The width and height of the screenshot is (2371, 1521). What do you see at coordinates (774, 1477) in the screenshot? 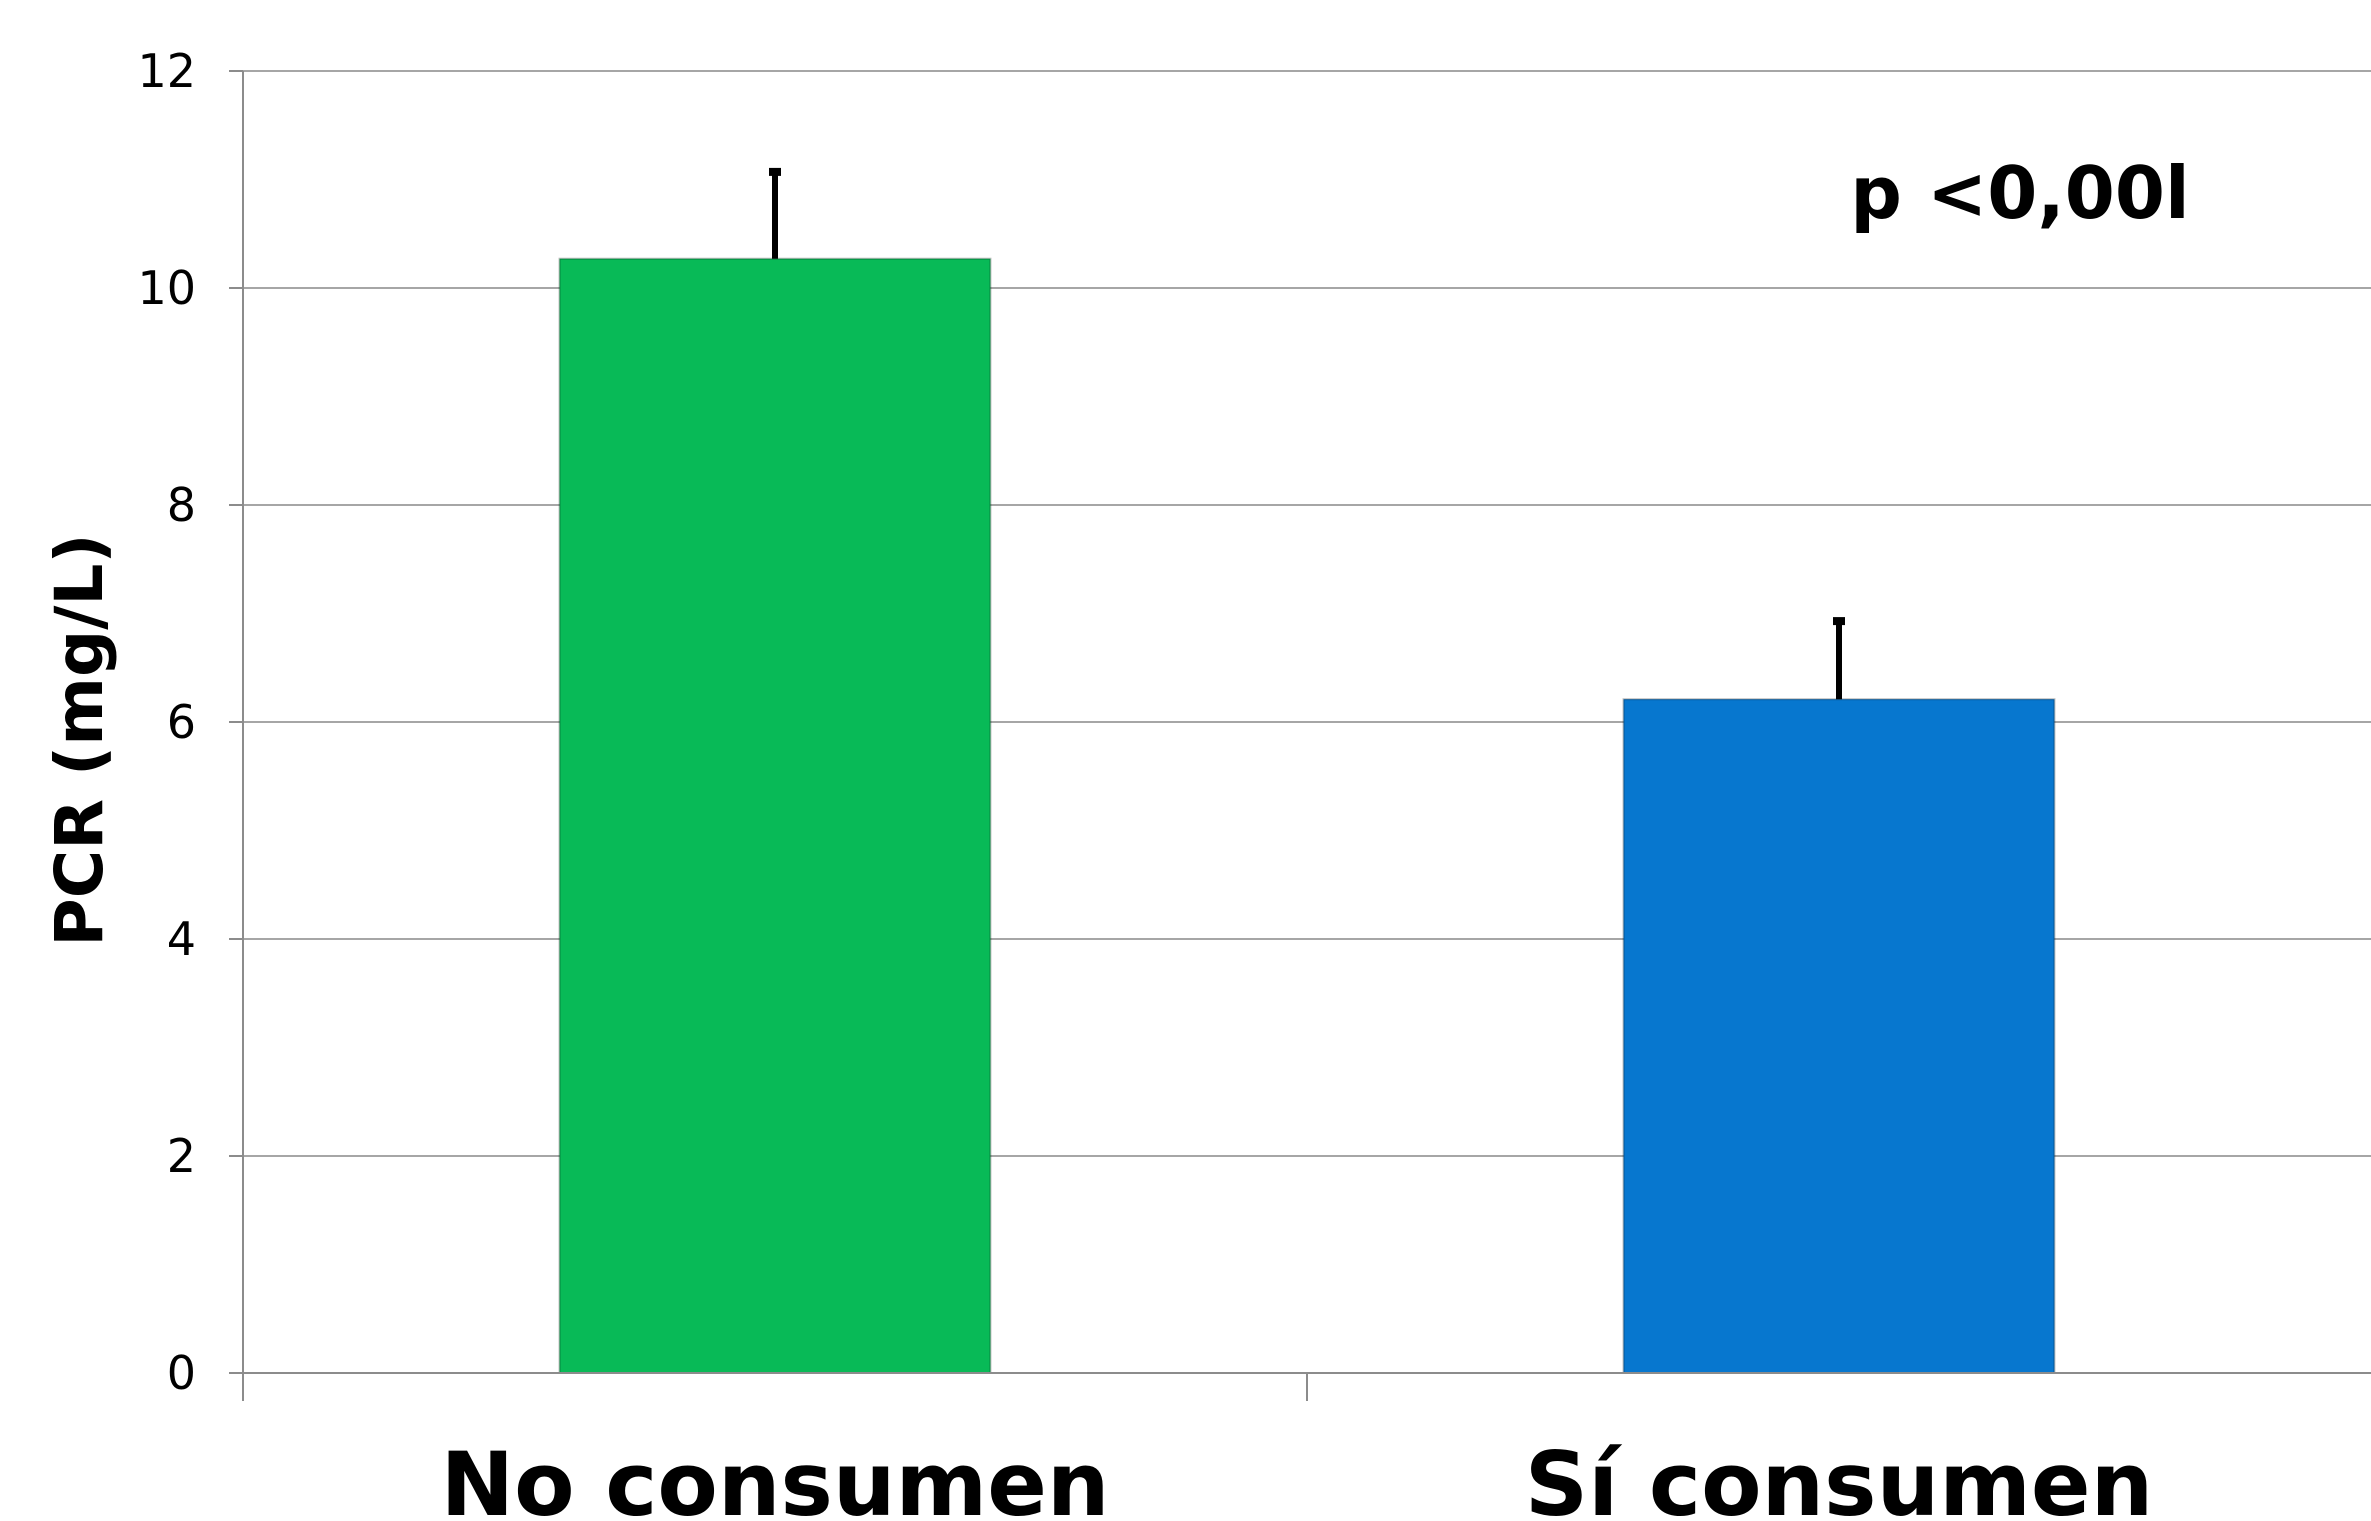
I see `x-category-label-1: No consumen` at bounding box center [774, 1477].